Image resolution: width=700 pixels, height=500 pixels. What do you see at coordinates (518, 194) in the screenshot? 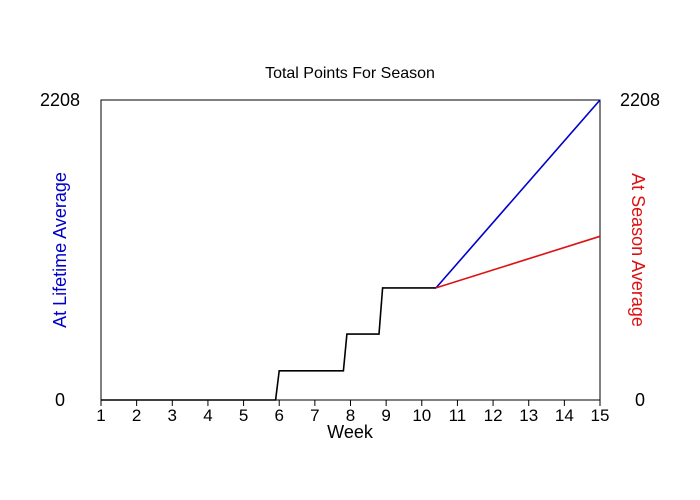
I see `series-line-lifetime` at bounding box center [518, 194].